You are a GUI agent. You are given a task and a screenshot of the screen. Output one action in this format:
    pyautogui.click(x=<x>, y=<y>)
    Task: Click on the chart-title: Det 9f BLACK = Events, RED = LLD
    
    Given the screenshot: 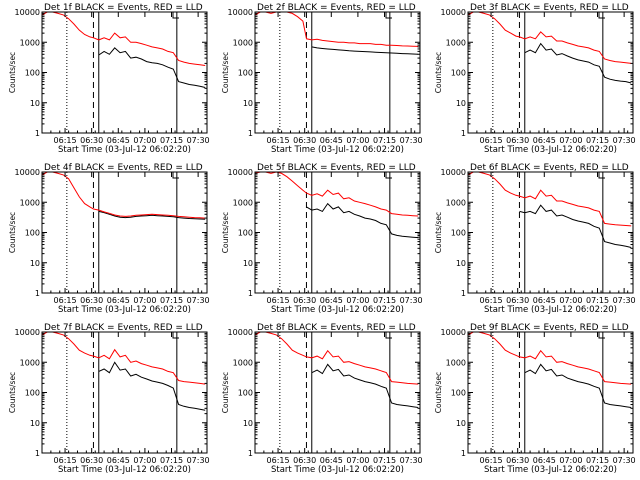 What is the action you would take?
    pyautogui.click(x=549, y=328)
    